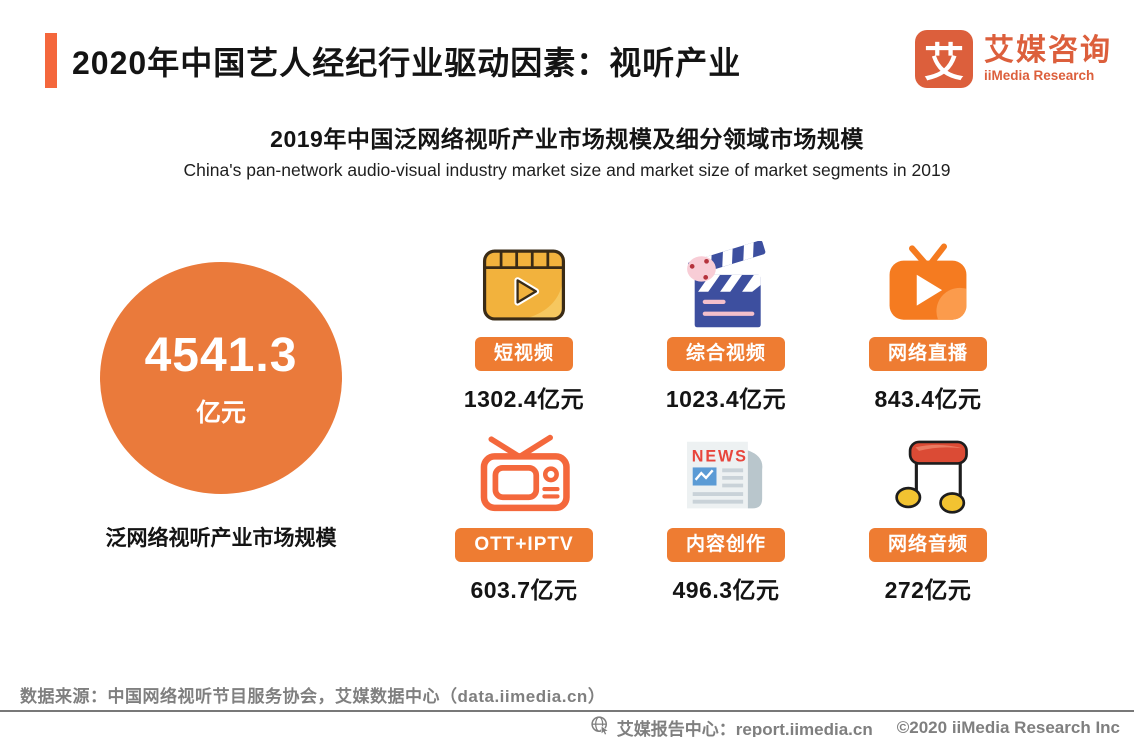 This screenshot has width=1134, height=737. I want to click on copyright-text: ©2020 iiMedia Research Inc, so click(1008, 727).